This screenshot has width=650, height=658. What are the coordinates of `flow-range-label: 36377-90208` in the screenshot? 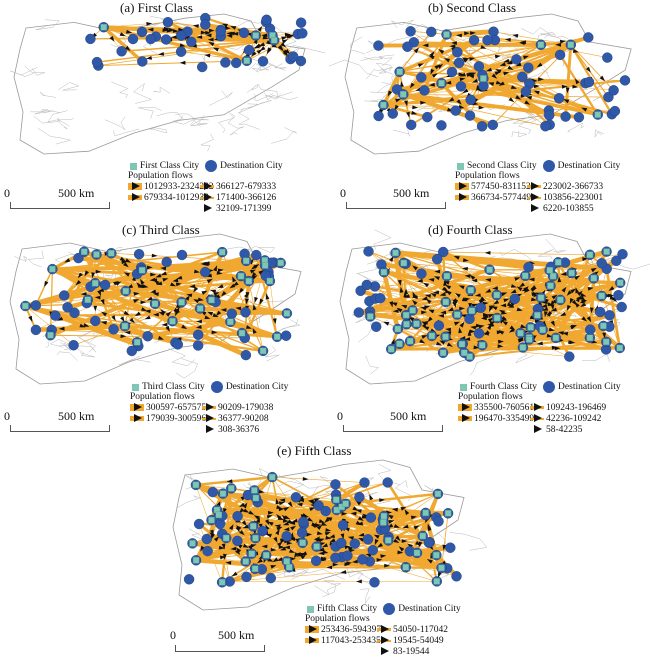 It's located at (243, 419).